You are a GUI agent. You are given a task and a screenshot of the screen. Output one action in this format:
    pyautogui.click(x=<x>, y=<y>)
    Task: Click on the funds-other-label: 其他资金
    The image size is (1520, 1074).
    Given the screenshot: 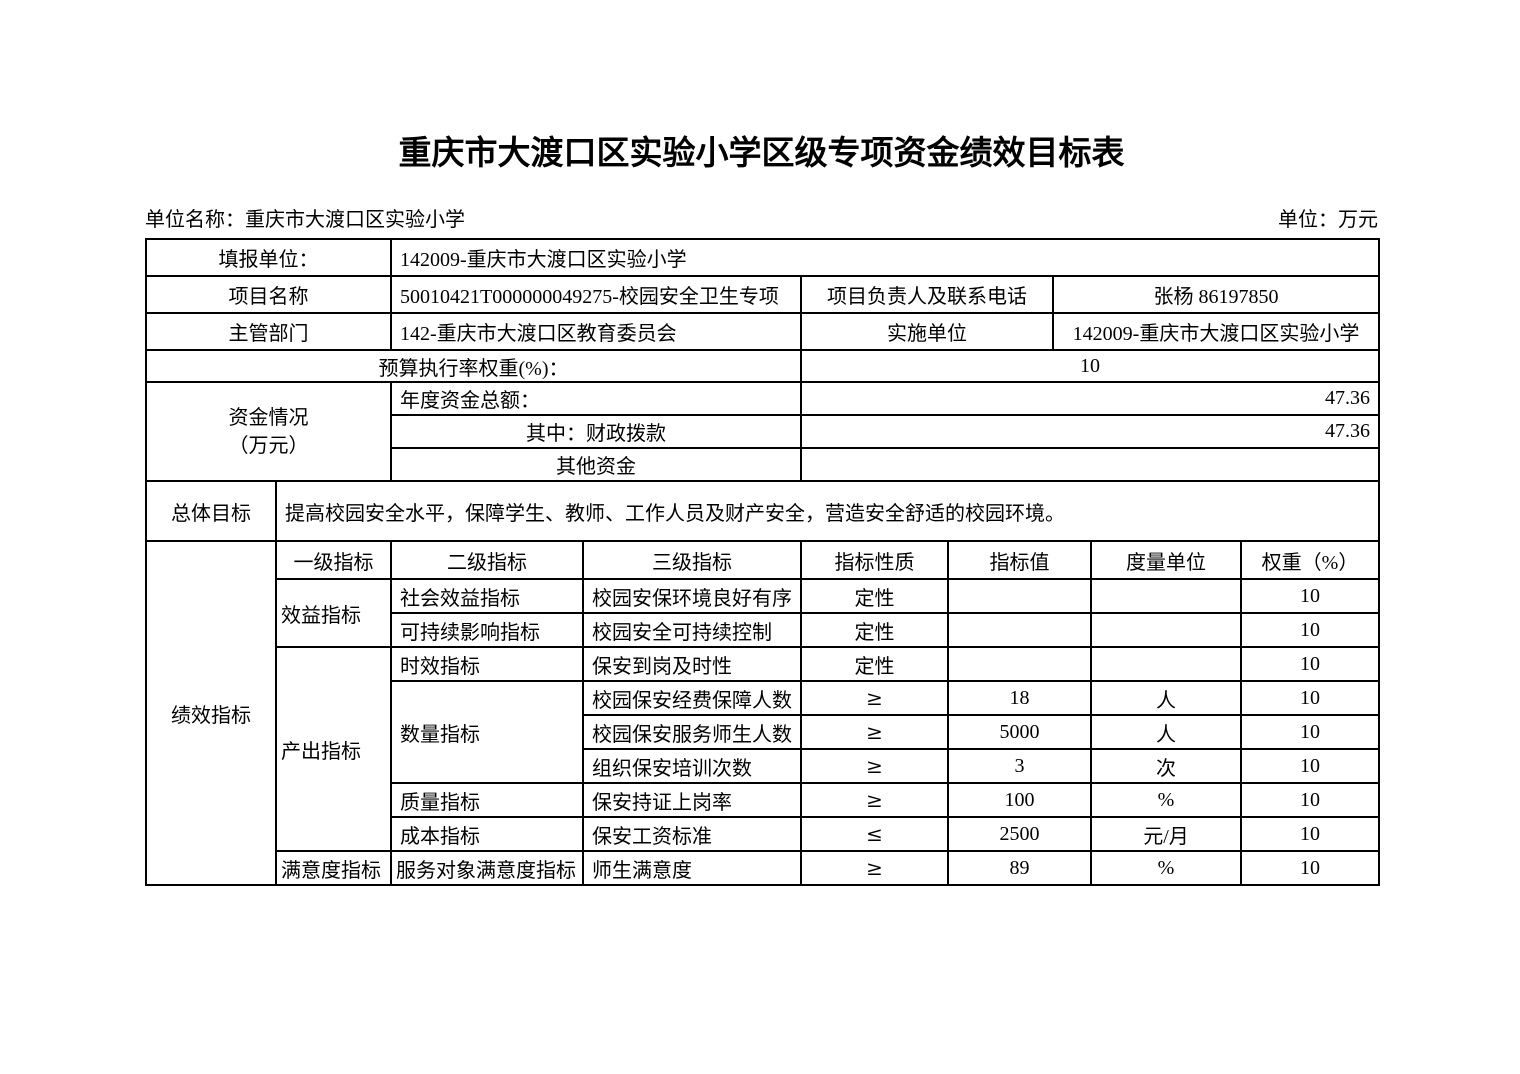 What is the action you would take?
    pyautogui.click(x=596, y=464)
    